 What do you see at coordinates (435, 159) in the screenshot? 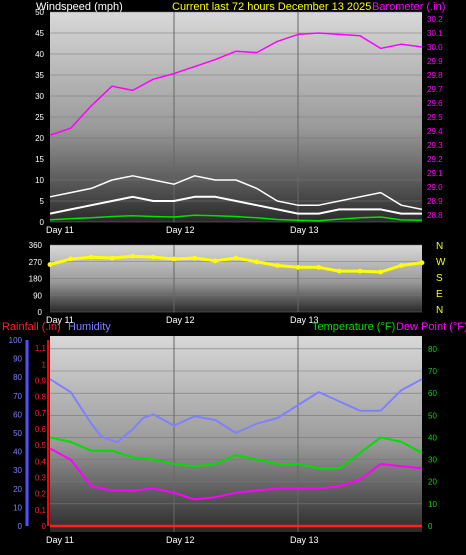
I see `barometer-y-tick-label: 29.2` at bounding box center [435, 159].